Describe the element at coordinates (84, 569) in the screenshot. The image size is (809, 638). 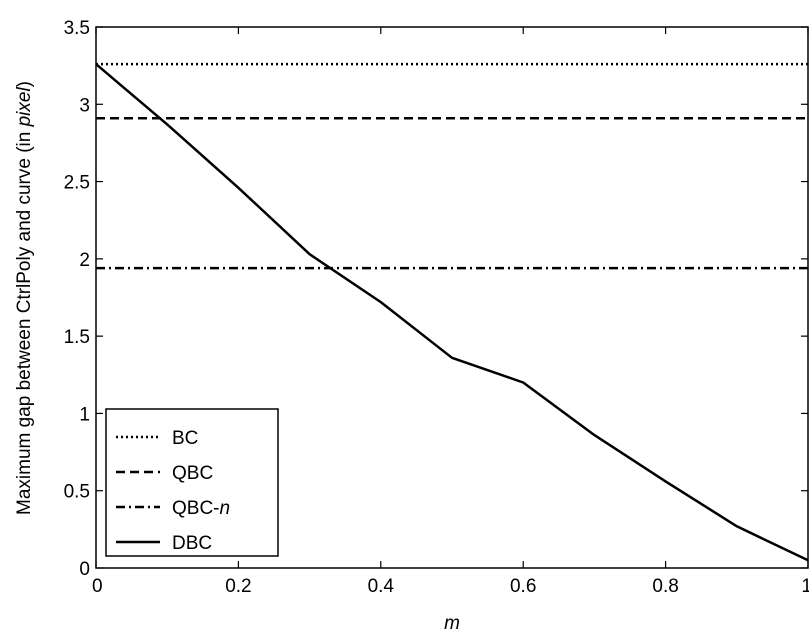
I see `y-tick-label: 0` at that location.